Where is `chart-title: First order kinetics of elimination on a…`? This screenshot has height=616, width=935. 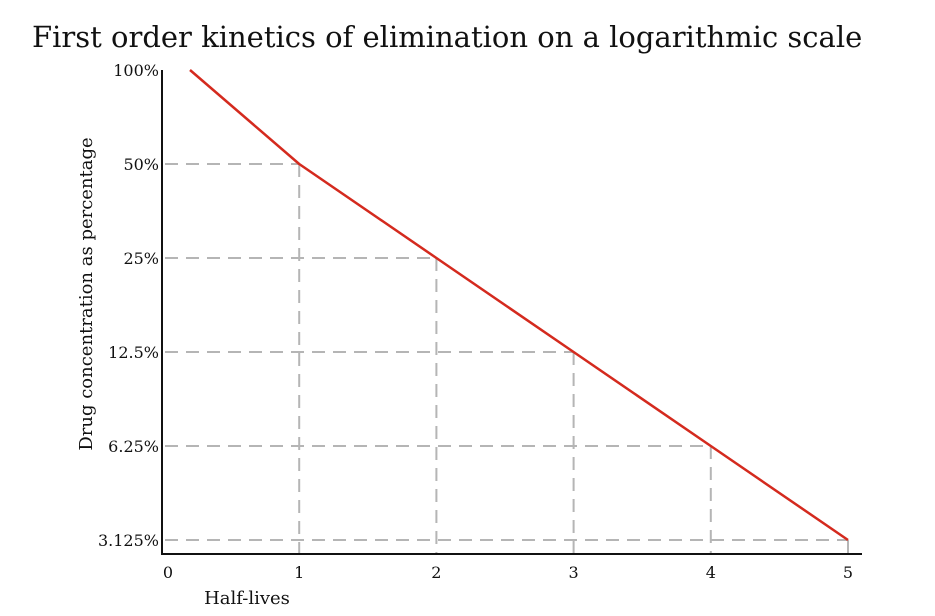
chart-title: First order kinetics of elimination on a… is located at coordinates (447, 37).